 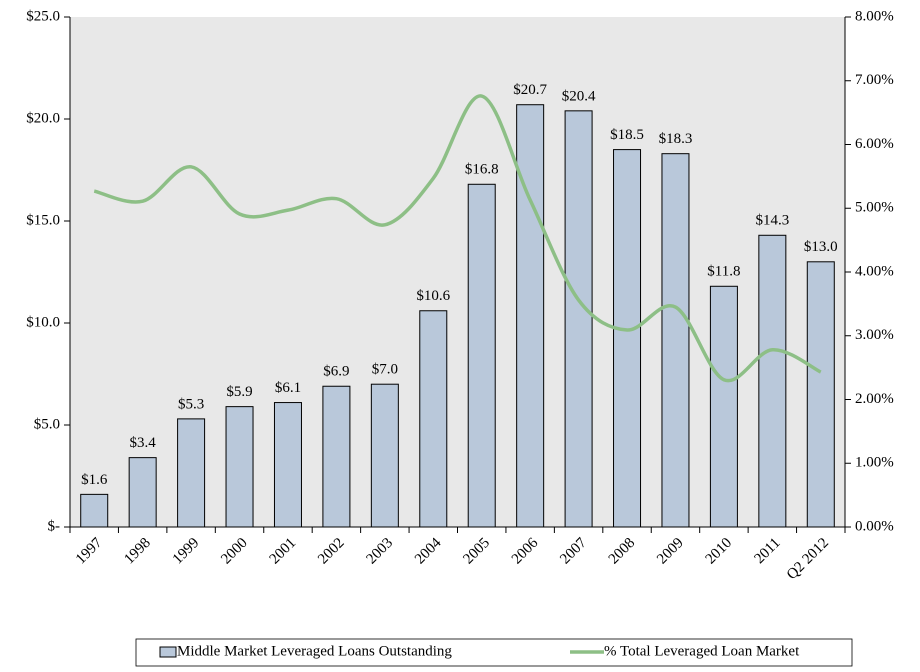 I want to click on x-tick-label: 1999, so click(x=186, y=551).